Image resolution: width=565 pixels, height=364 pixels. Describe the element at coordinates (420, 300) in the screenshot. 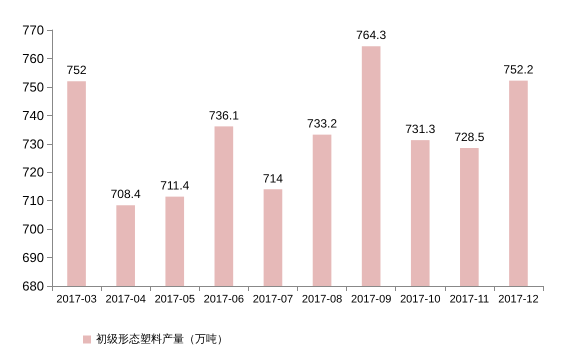

I see `x-tick-label: 2017-10` at that location.